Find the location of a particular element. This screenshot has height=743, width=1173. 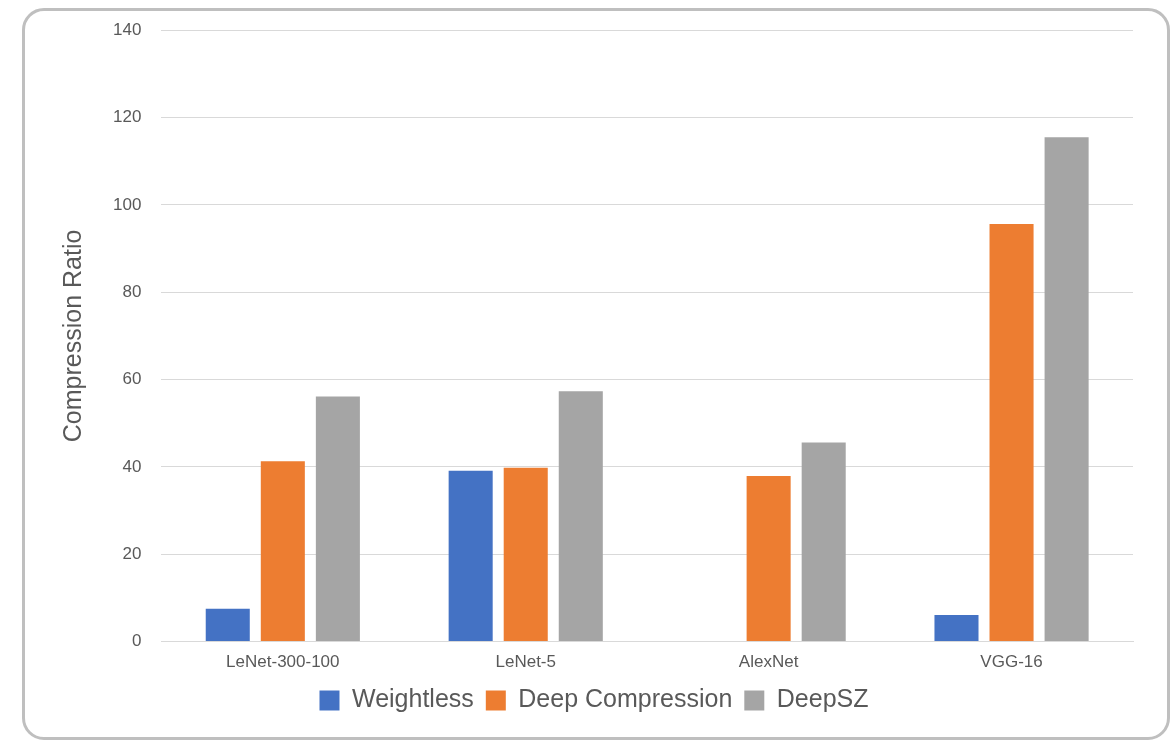

y-tick-label: 60 is located at coordinates (132, 379).